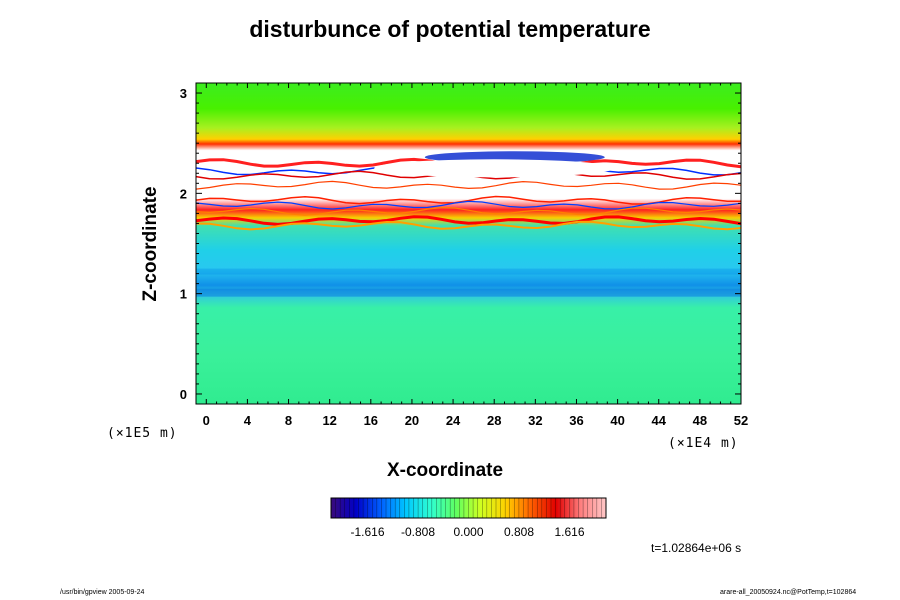 This screenshot has height=600, width=900. Describe the element at coordinates (468, 532) in the screenshot. I see `colorbar-tick-label: 0.000` at that location.